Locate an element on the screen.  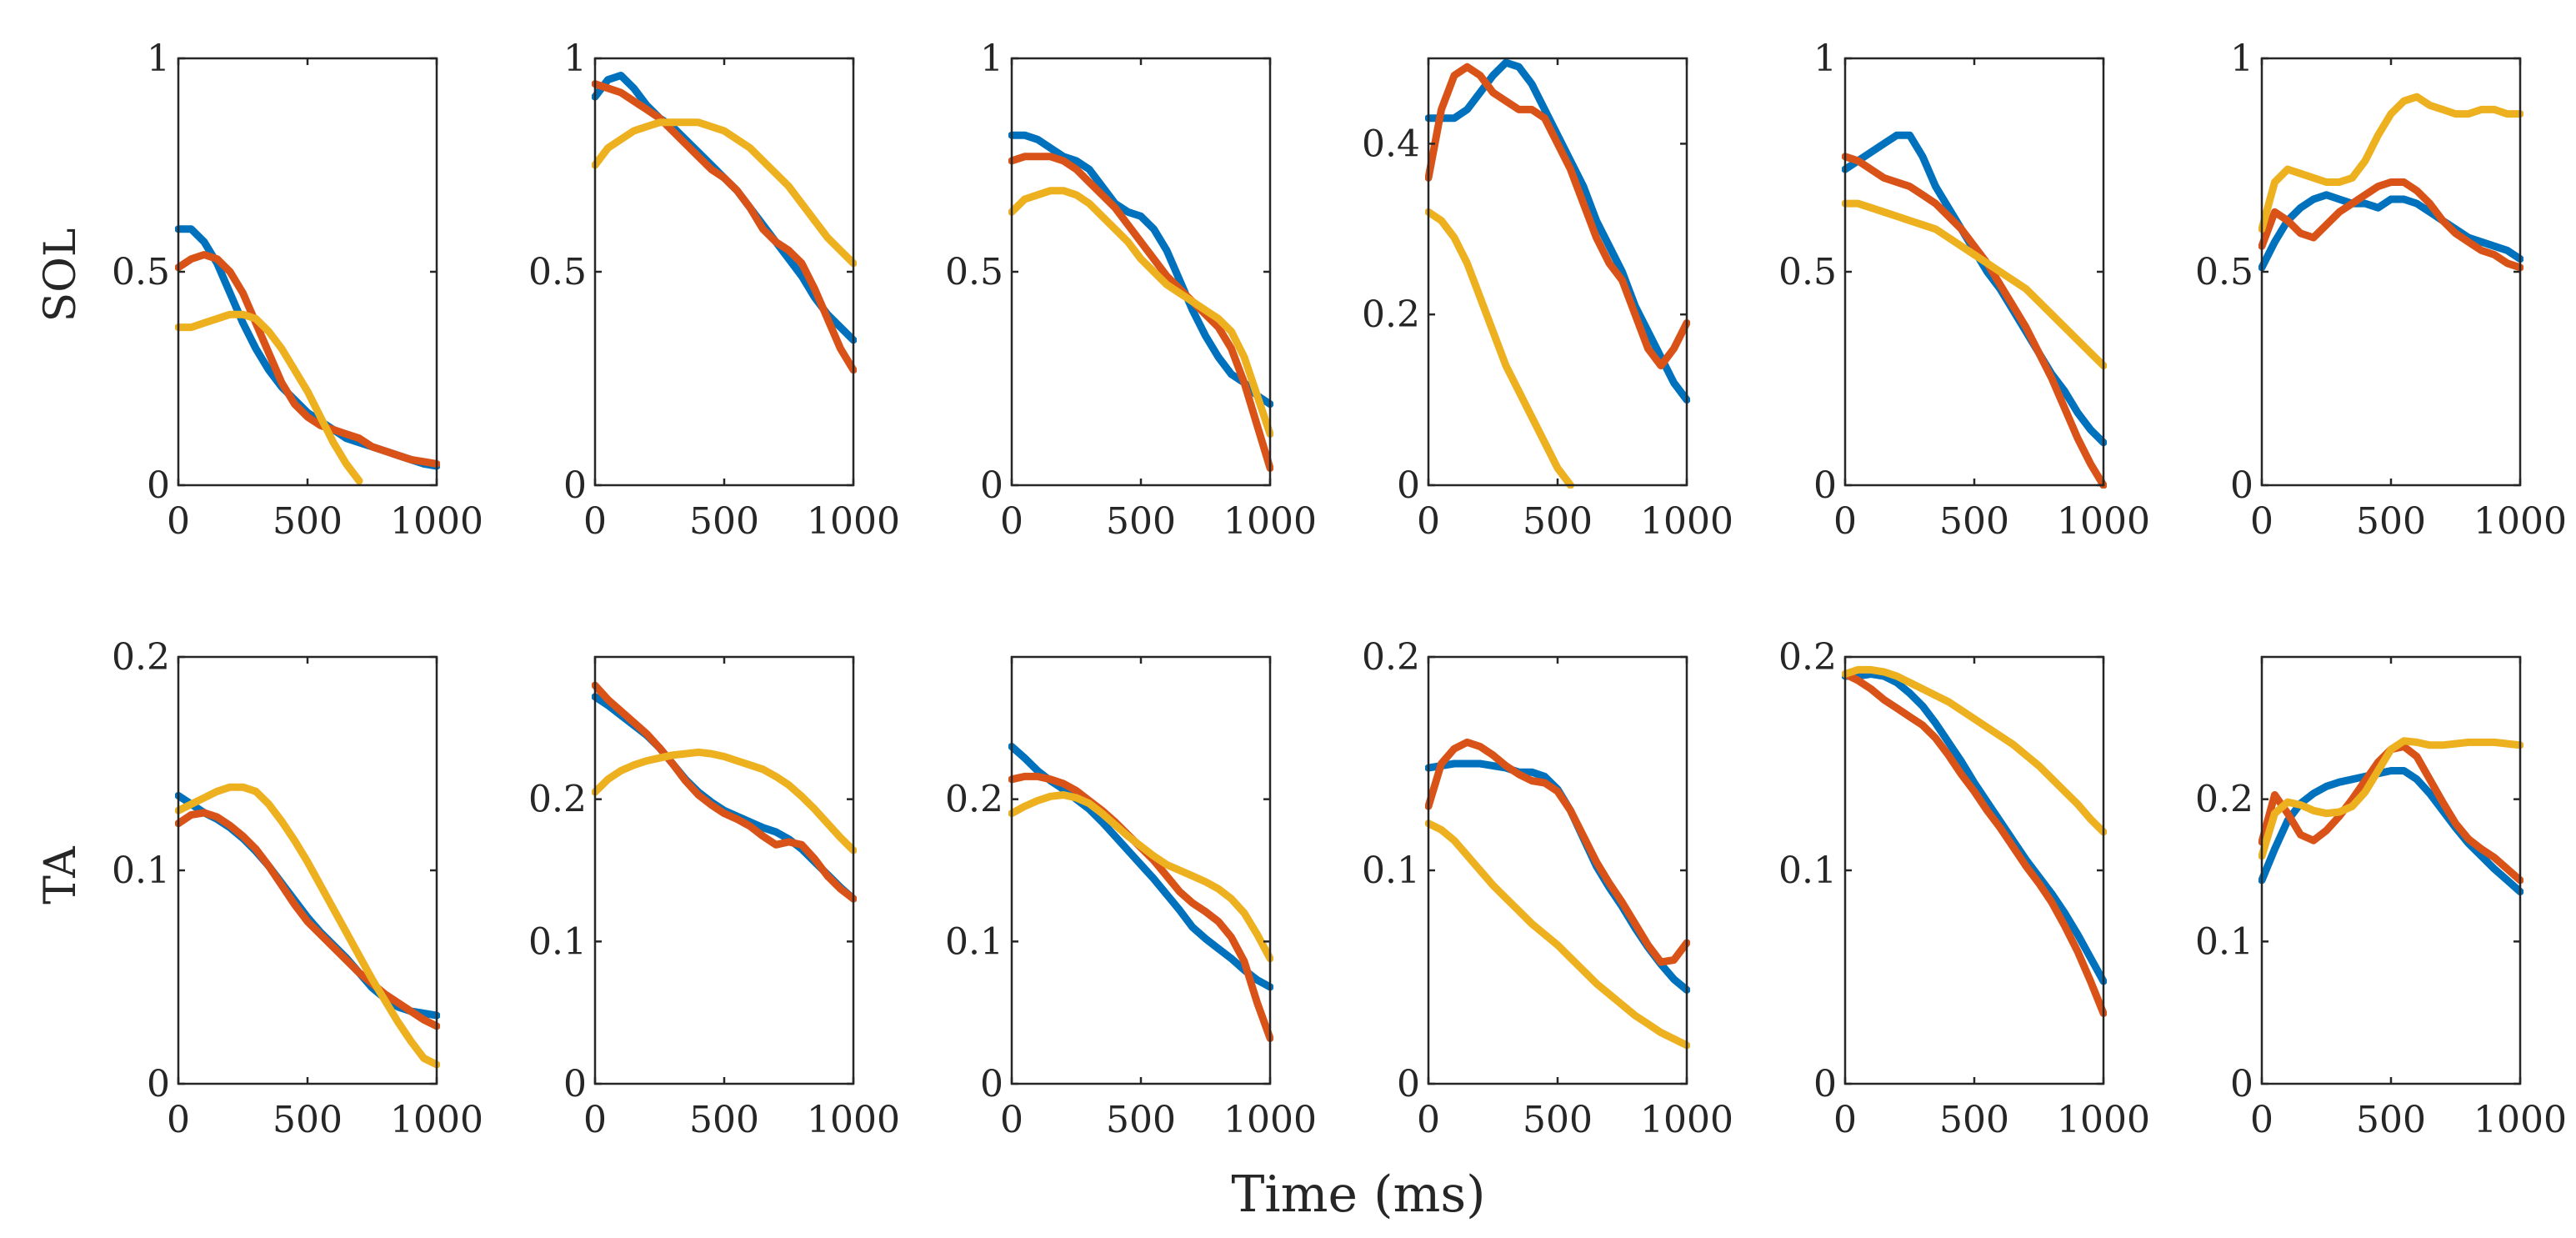
row-label-ta: TA is located at coordinates (61, 875).